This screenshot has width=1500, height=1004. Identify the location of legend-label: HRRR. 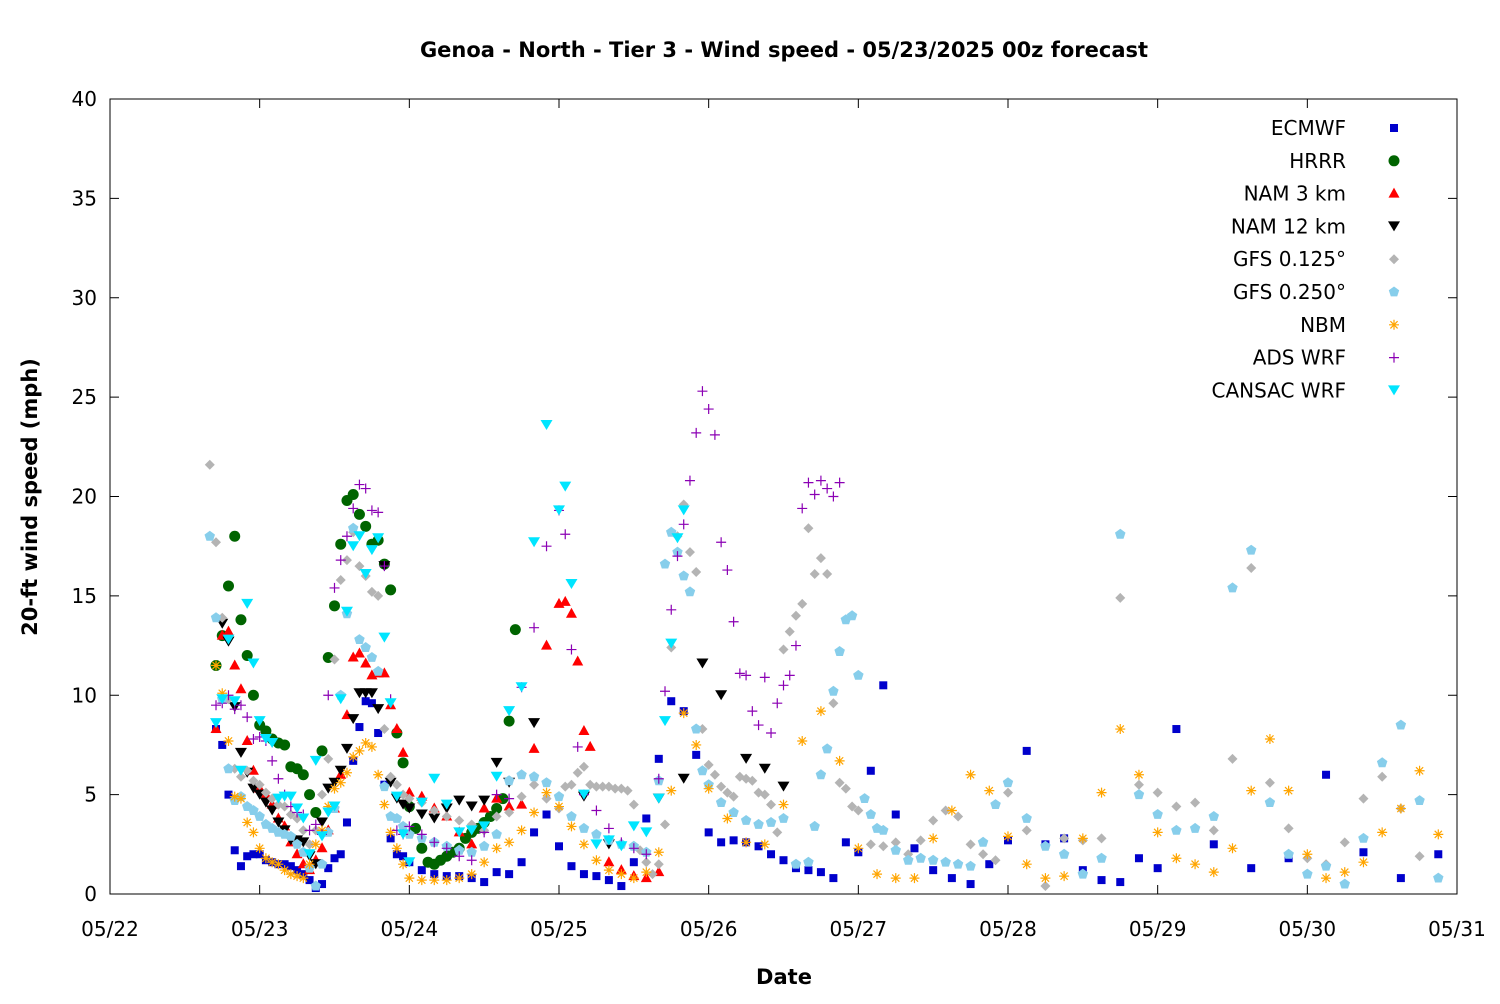
(1317, 161).